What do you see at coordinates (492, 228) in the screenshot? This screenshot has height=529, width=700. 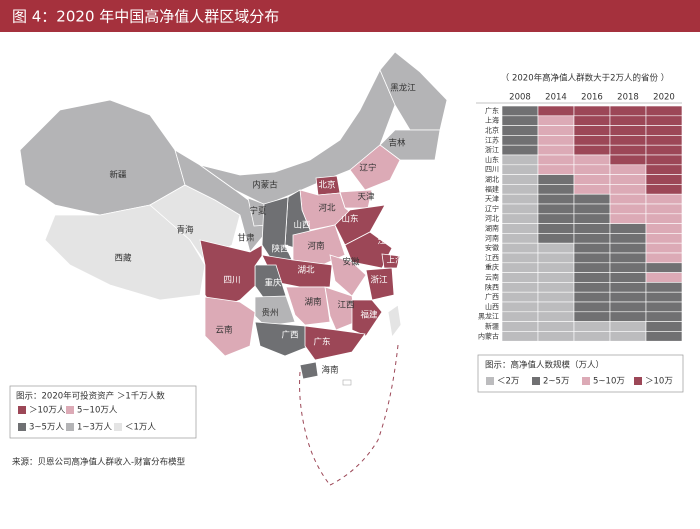 I see `row-label: 湖南` at bounding box center [492, 228].